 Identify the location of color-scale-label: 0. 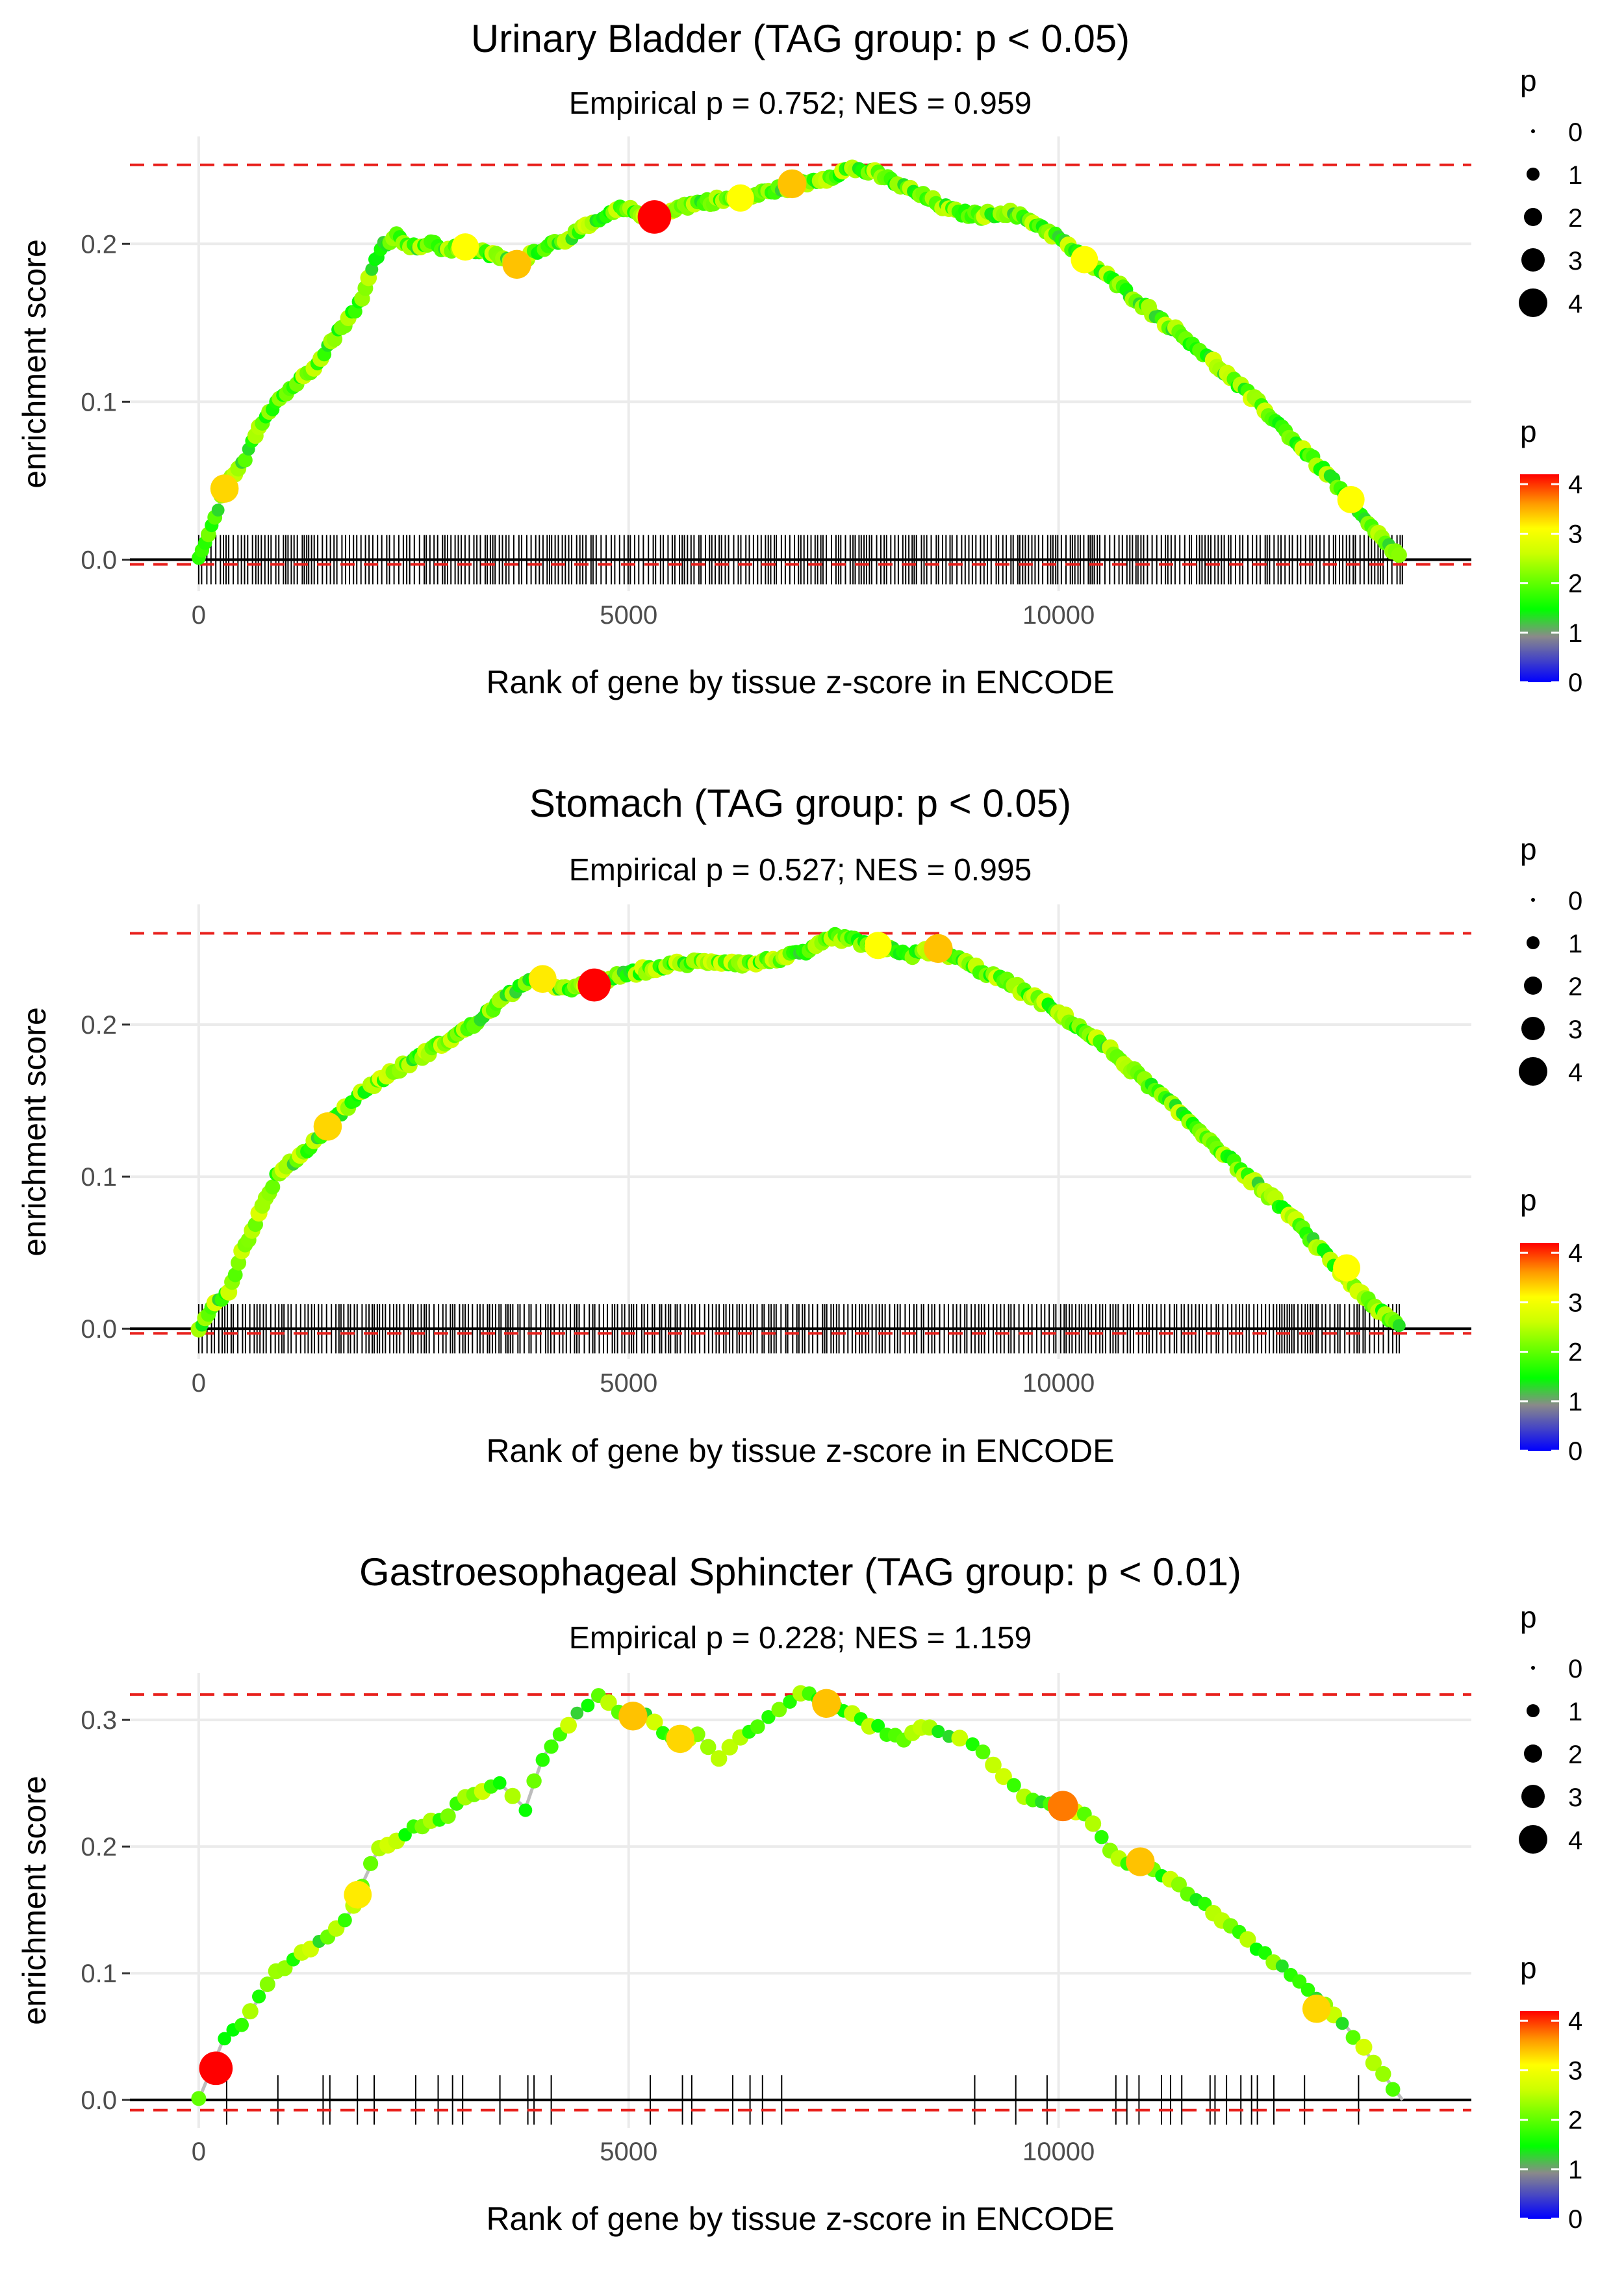
(1575, 1451).